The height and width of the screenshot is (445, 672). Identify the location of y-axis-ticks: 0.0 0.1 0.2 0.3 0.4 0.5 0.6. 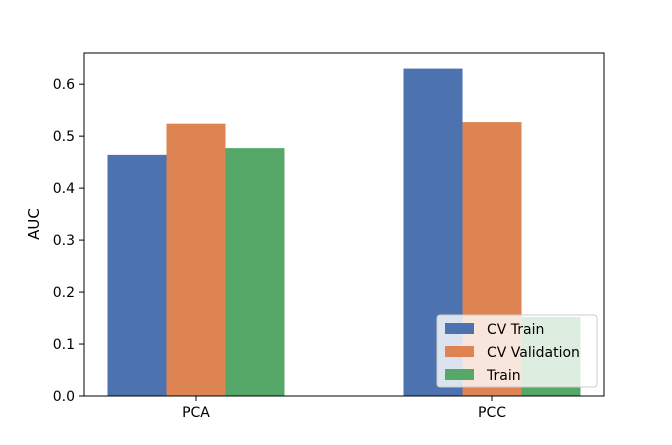
(68, 241).